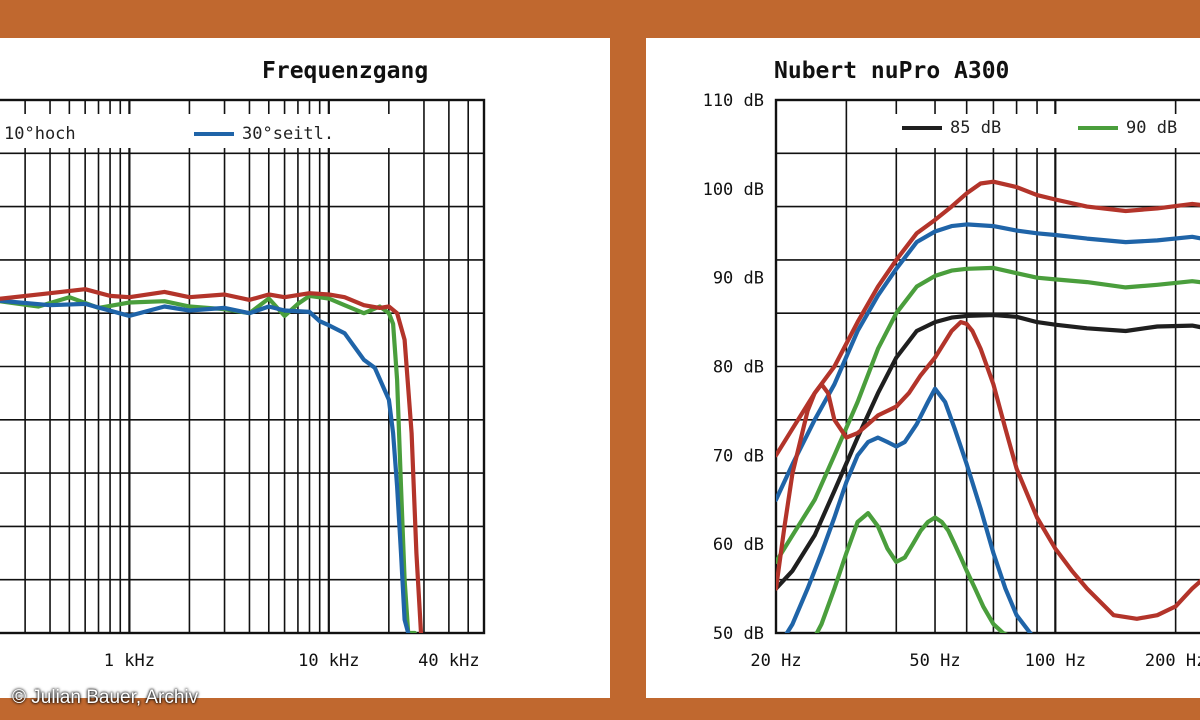 Image resolution: width=1200 pixels, height=720 pixels. Describe the element at coordinates (934, 661) in the screenshot. I see `x-tick-label: 50 Hz` at that location.